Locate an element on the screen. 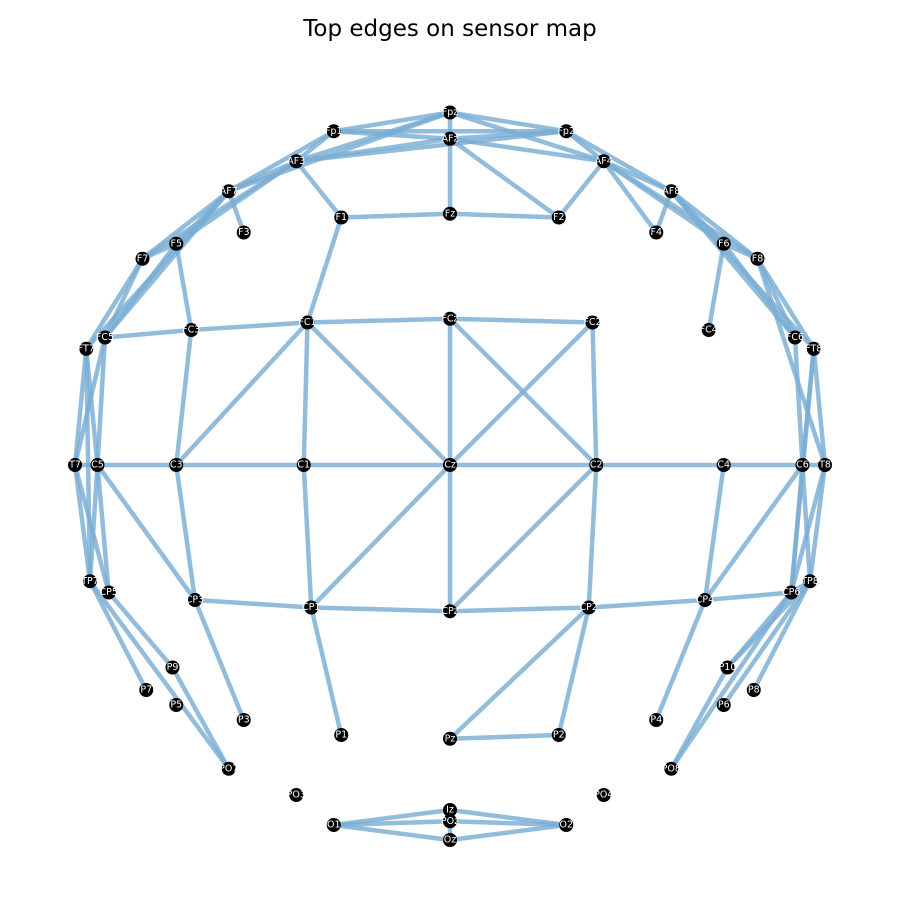  edge-F8-T8 is located at coordinates (791, 362).